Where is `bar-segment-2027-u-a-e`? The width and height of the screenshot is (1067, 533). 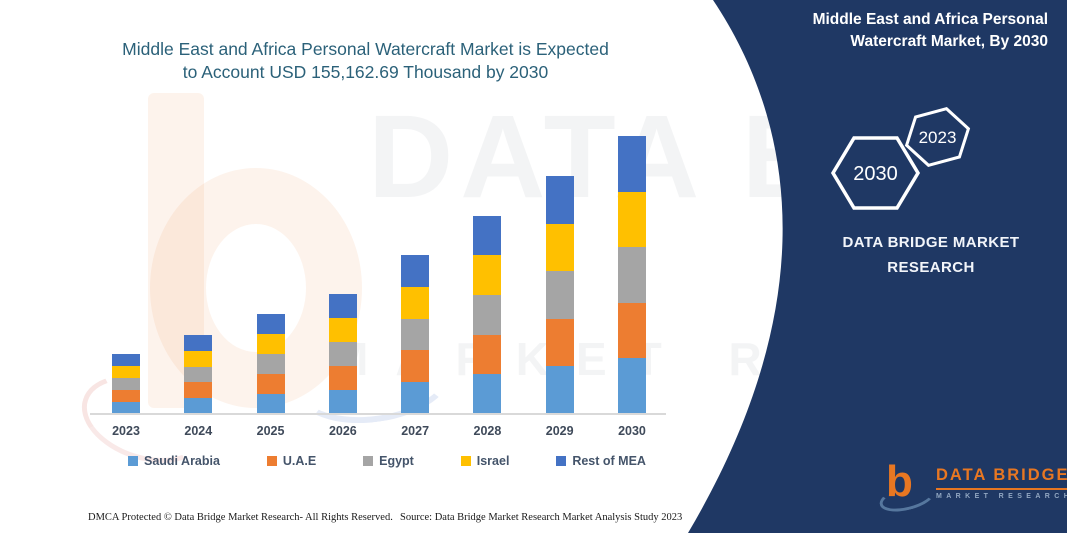 bar-segment-2027-u-a-e is located at coordinates (415, 366).